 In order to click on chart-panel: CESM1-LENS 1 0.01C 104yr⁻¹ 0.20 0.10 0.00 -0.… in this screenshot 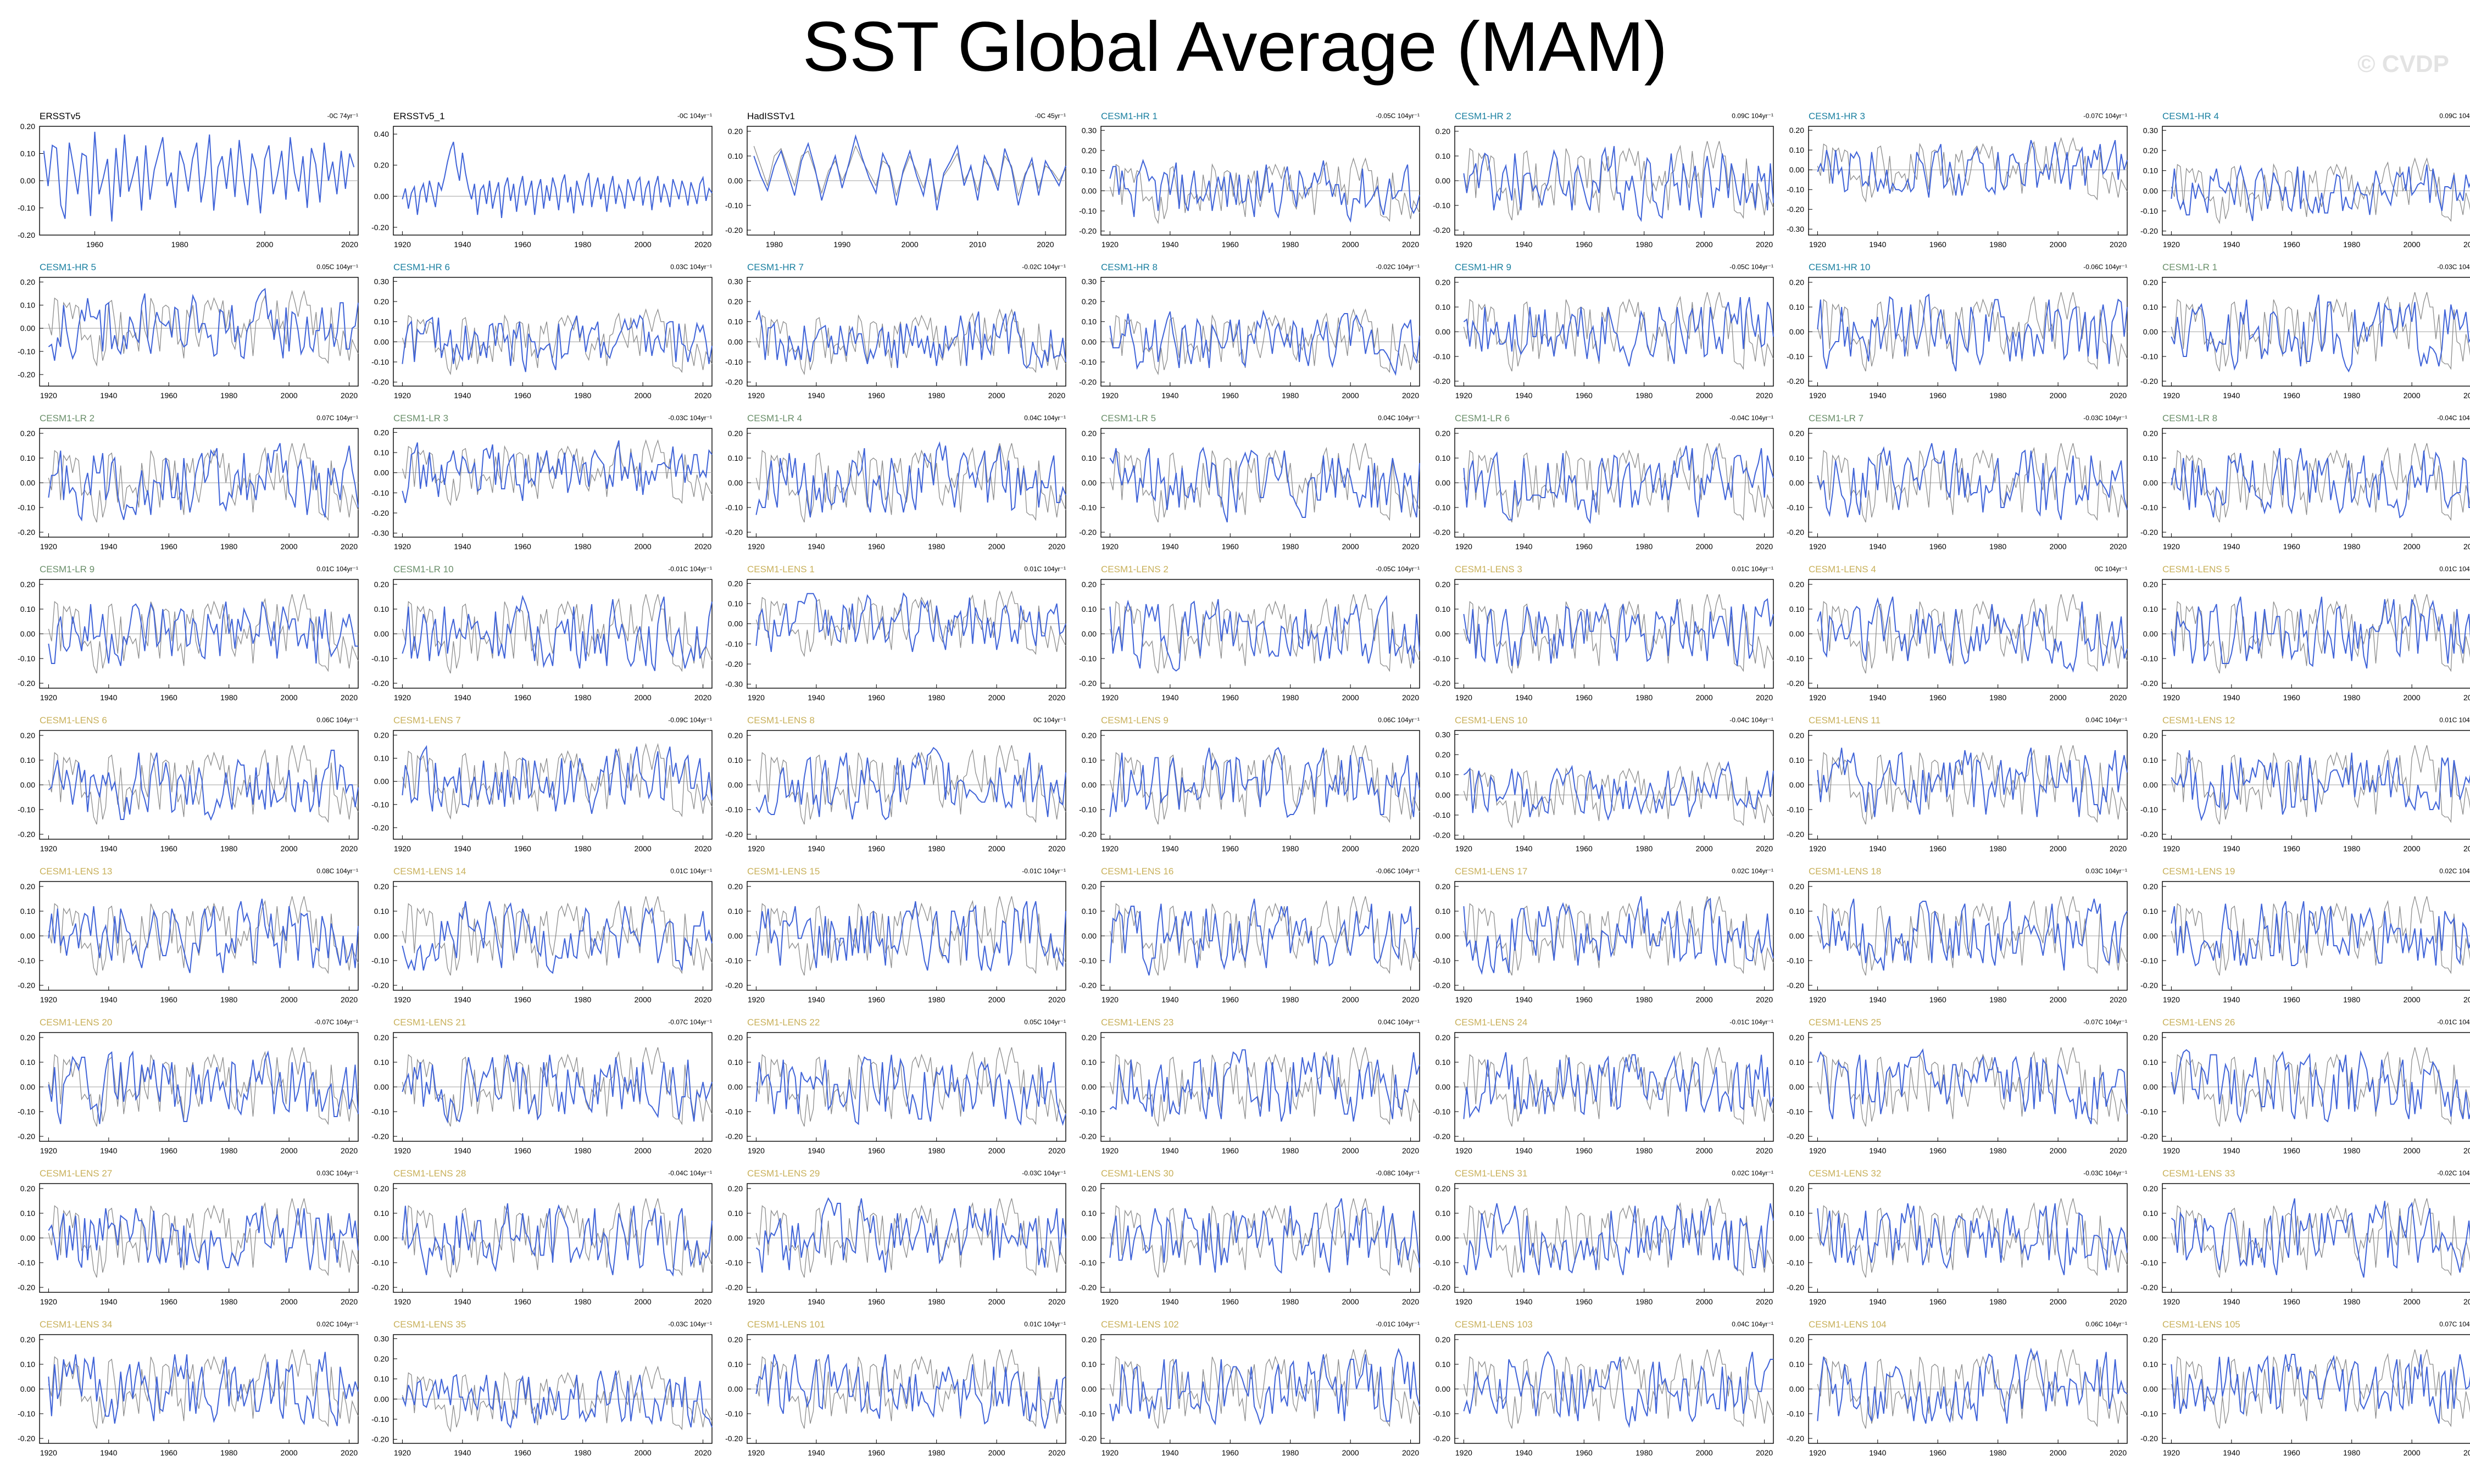, I will do `click(895, 640)`.